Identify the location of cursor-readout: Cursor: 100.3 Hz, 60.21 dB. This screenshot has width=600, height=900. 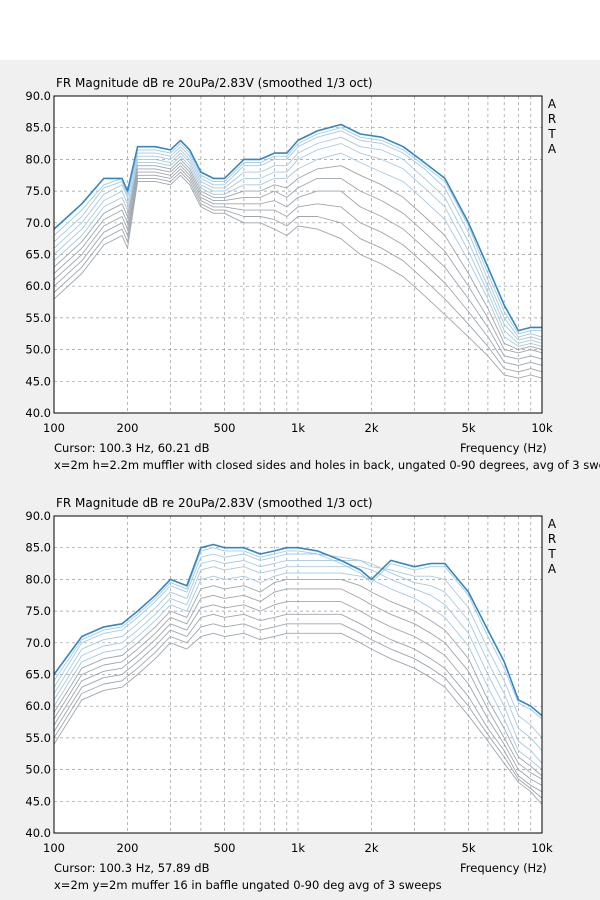
(132, 448).